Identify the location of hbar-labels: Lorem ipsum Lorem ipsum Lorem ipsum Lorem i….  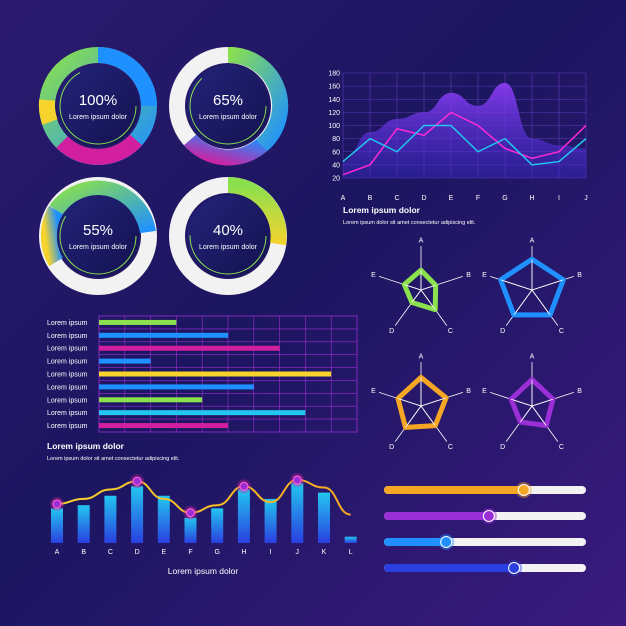
(67, 375).